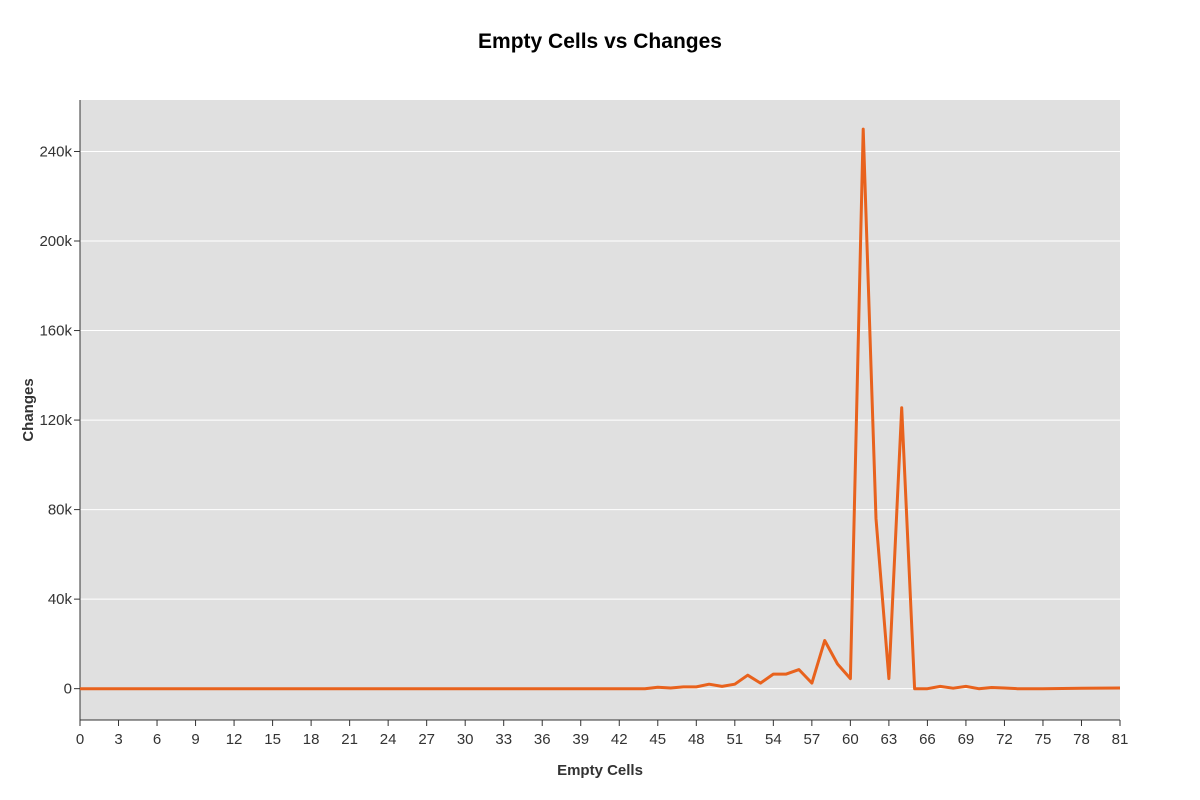  What do you see at coordinates (272, 739) in the screenshot?
I see `x-tick-label: 15` at bounding box center [272, 739].